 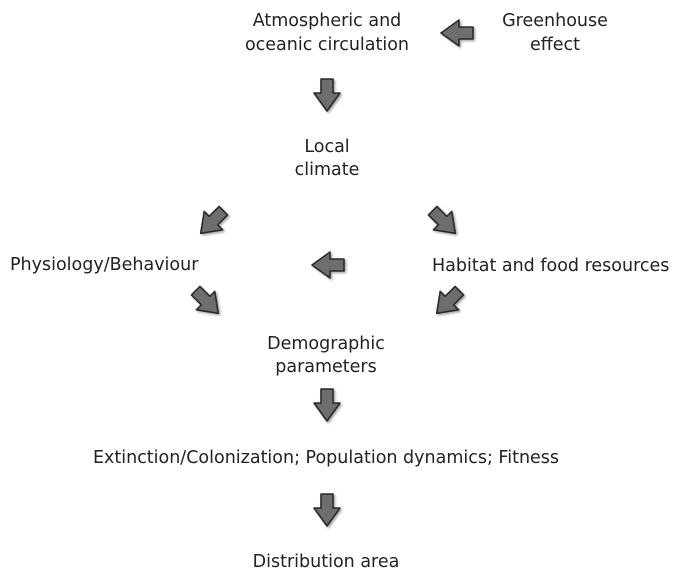 What do you see at coordinates (327, 45) in the screenshot?
I see `node-label: oceanic circulation` at bounding box center [327, 45].